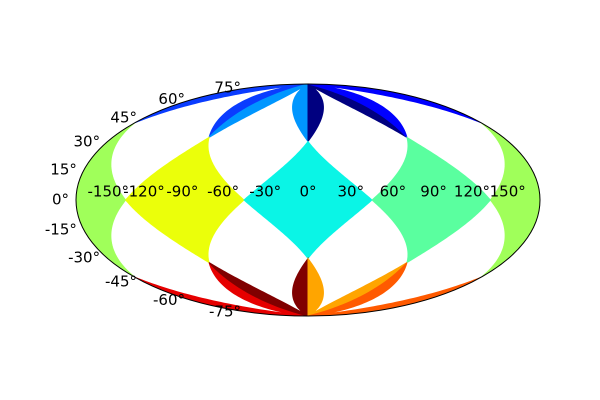 Image resolution: width=600 pixels, height=400 pixels. Describe the element at coordinates (265, 192) in the screenshot. I see `lon-tick-label: -30°` at that location.